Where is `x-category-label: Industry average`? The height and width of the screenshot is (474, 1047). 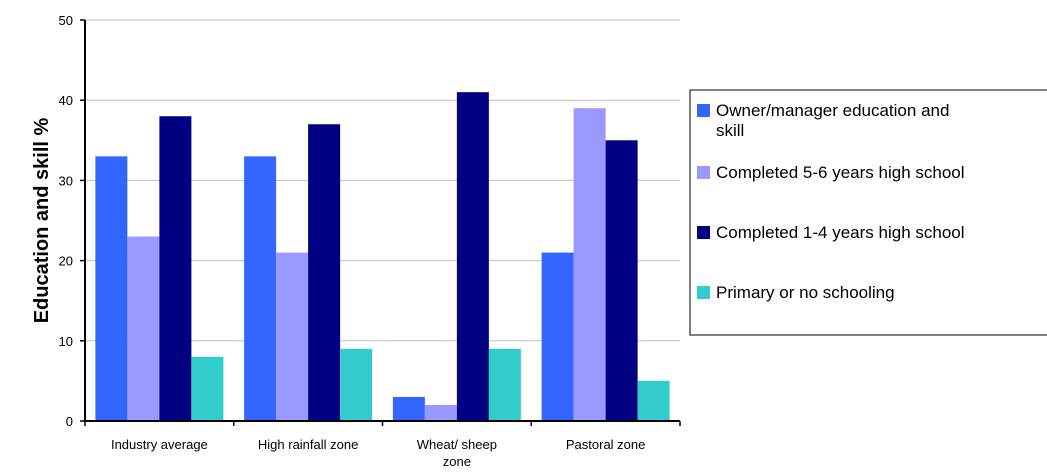 x-category-label: Industry average is located at coordinates (159, 444).